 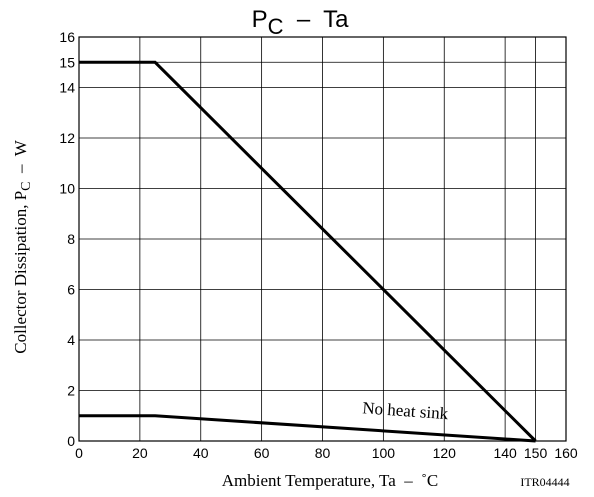 What do you see at coordinates (67, 37) in the screenshot?
I see `y-tick-label: 16` at bounding box center [67, 37].